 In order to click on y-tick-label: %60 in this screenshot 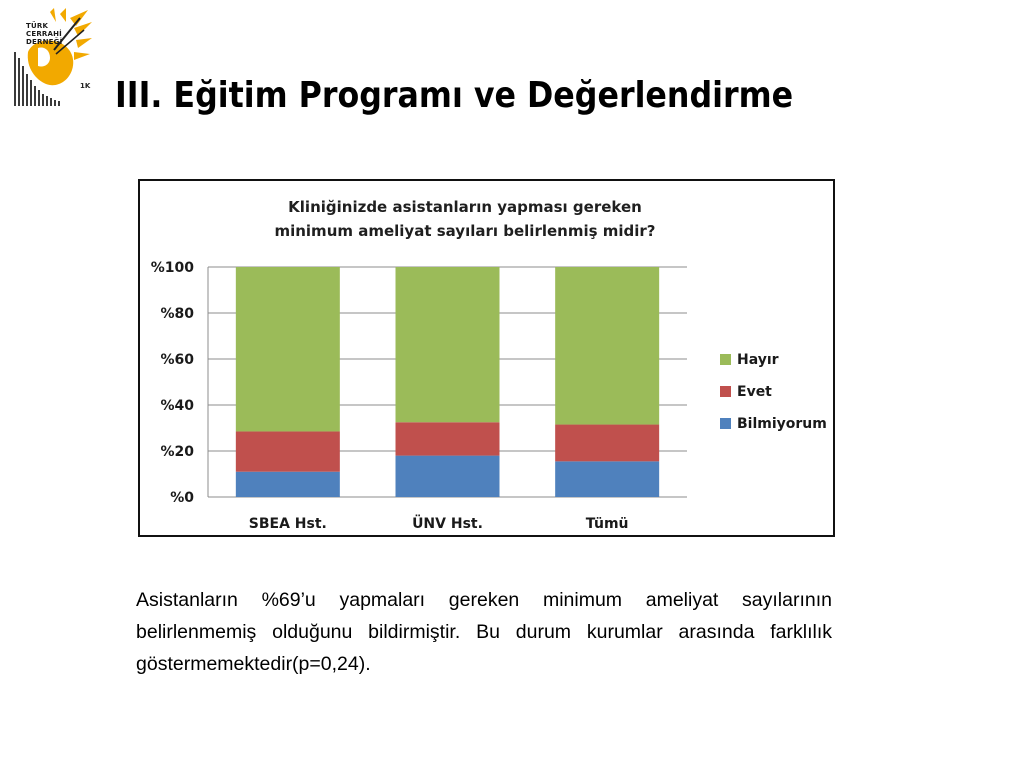, I will do `click(177, 360)`.